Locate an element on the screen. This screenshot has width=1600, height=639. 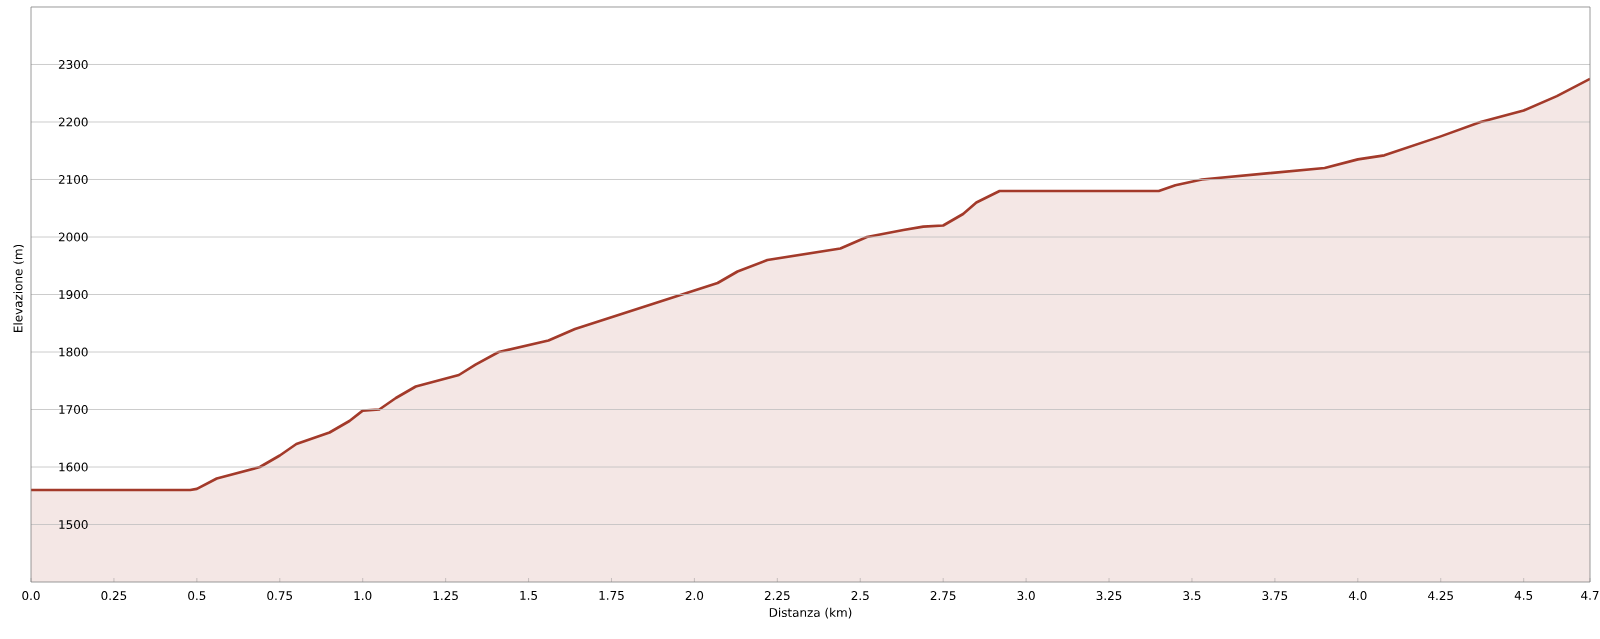
x-tick-label: 0.25 is located at coordinates (114, 596).